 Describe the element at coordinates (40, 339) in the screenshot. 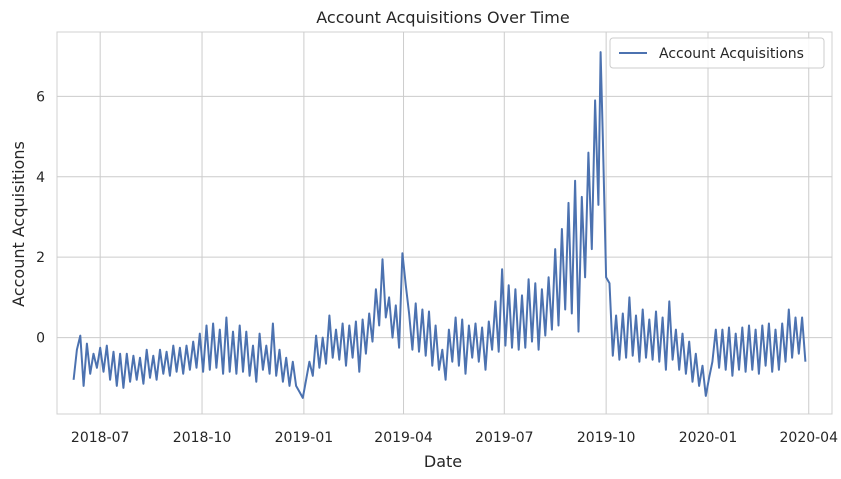

I see `y-tick-label: 0` at that location.